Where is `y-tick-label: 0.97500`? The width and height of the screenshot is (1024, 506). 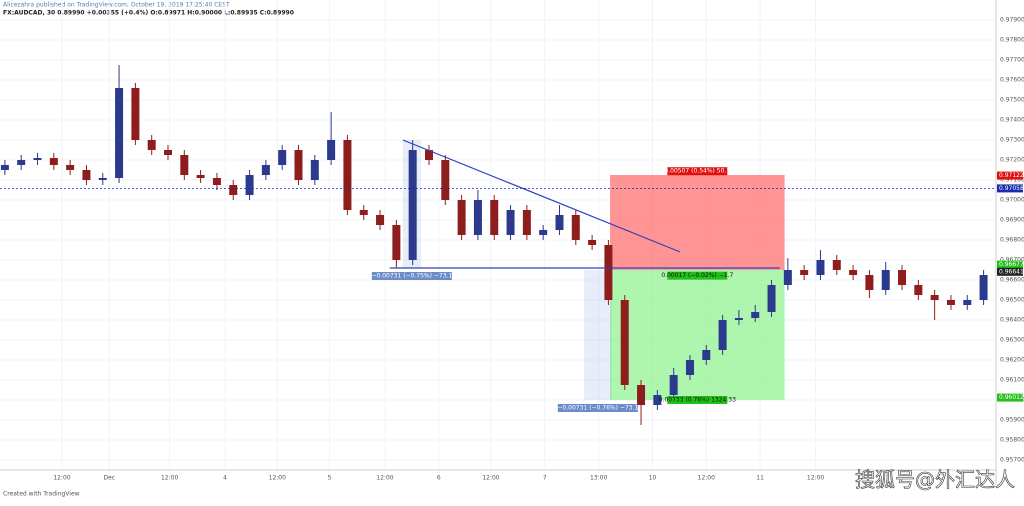 y-tick-label: 0.97500 is located at coordinates (1012, 100).